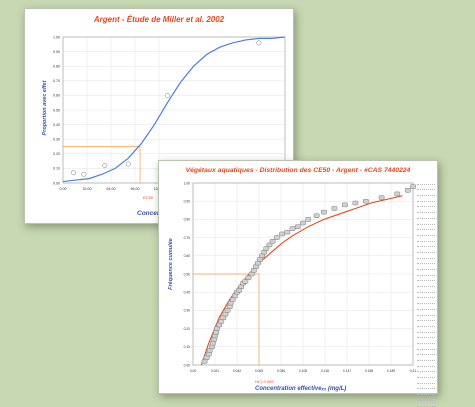 This screenshot has height=407, width=475. I want to click on x-tick-label: 32.00, so click(87, 189).